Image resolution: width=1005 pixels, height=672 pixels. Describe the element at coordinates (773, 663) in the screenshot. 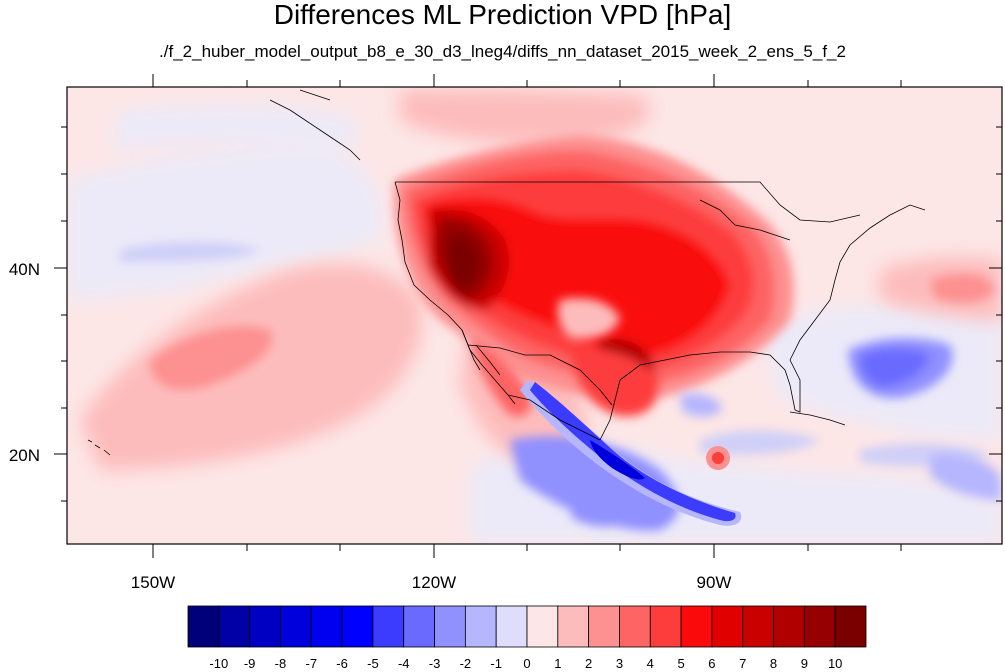

I see `colorbar-label: 8` at that location.